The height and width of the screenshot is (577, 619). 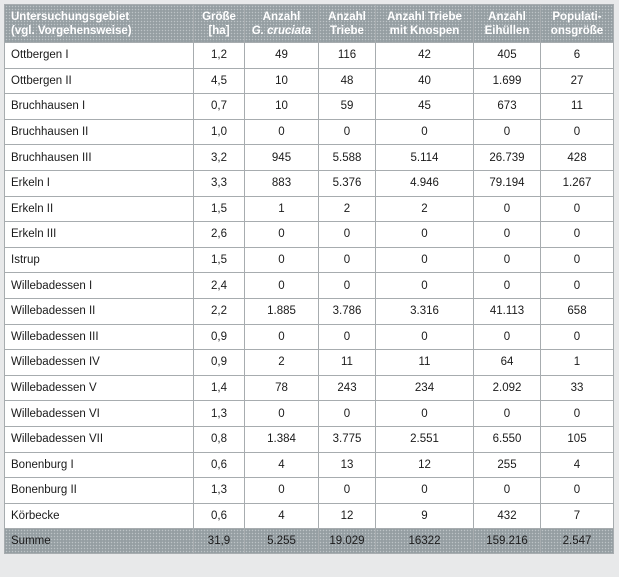 What do you see at coordinates (99, 260) in the screenshot?
I see `cell-gebiet: Istrup` at bounding box center [99, 260].